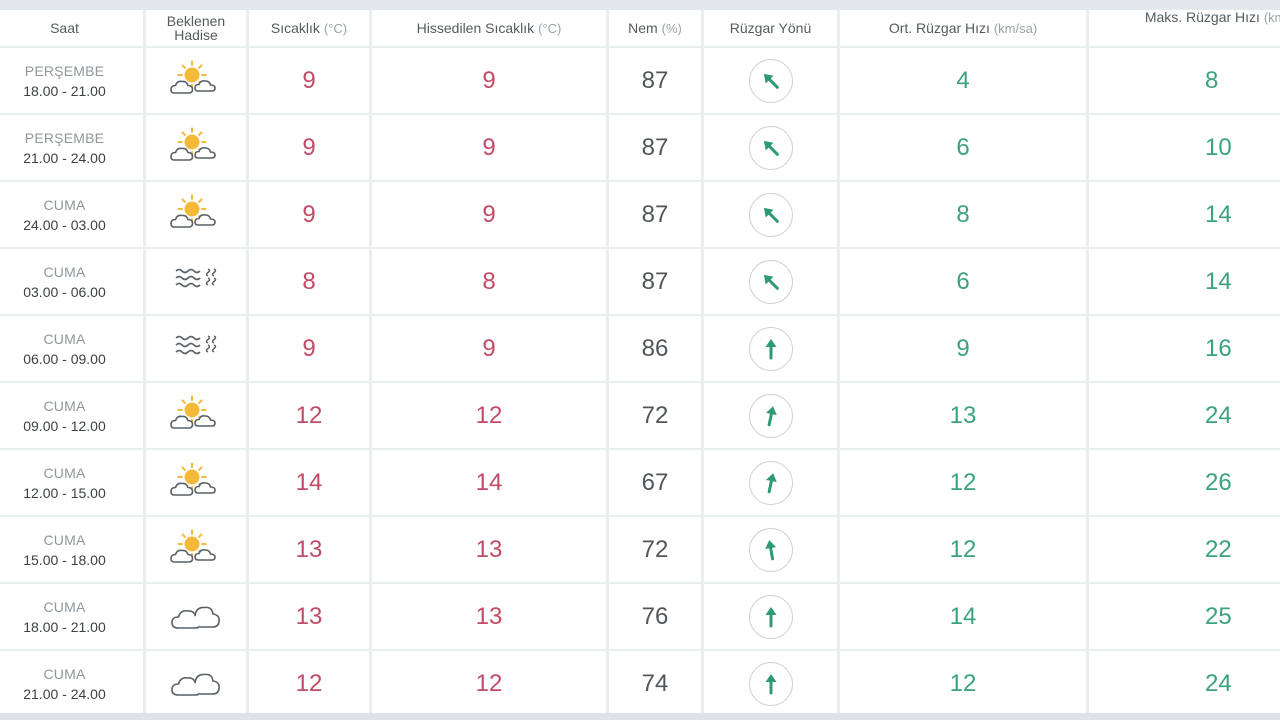 This screenshot has width=1280, height=720. I want to click on humidity-cell: 76, so click(655, 616).